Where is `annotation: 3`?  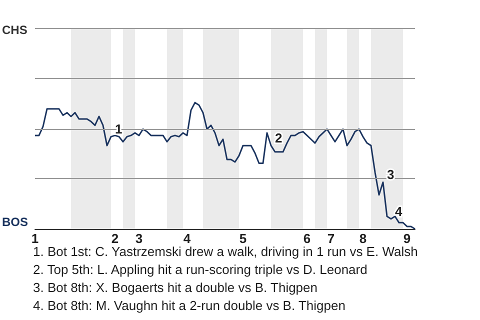 annotation: 3 is located at coordinates (390, 174).